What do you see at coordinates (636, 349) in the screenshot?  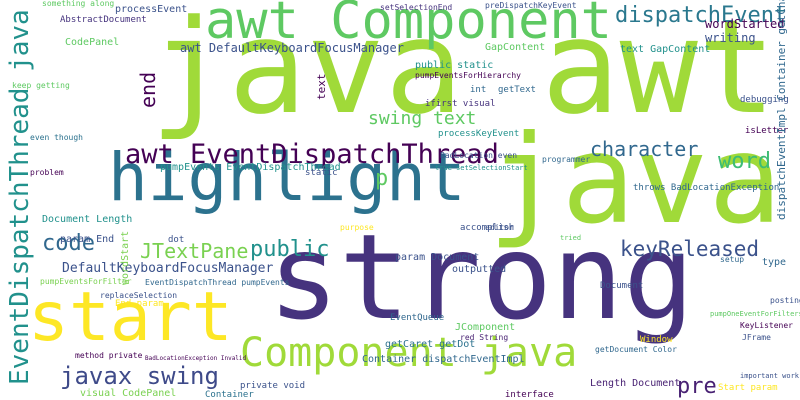 I see `word: getDocument Color` at bounding box center [636, 349].